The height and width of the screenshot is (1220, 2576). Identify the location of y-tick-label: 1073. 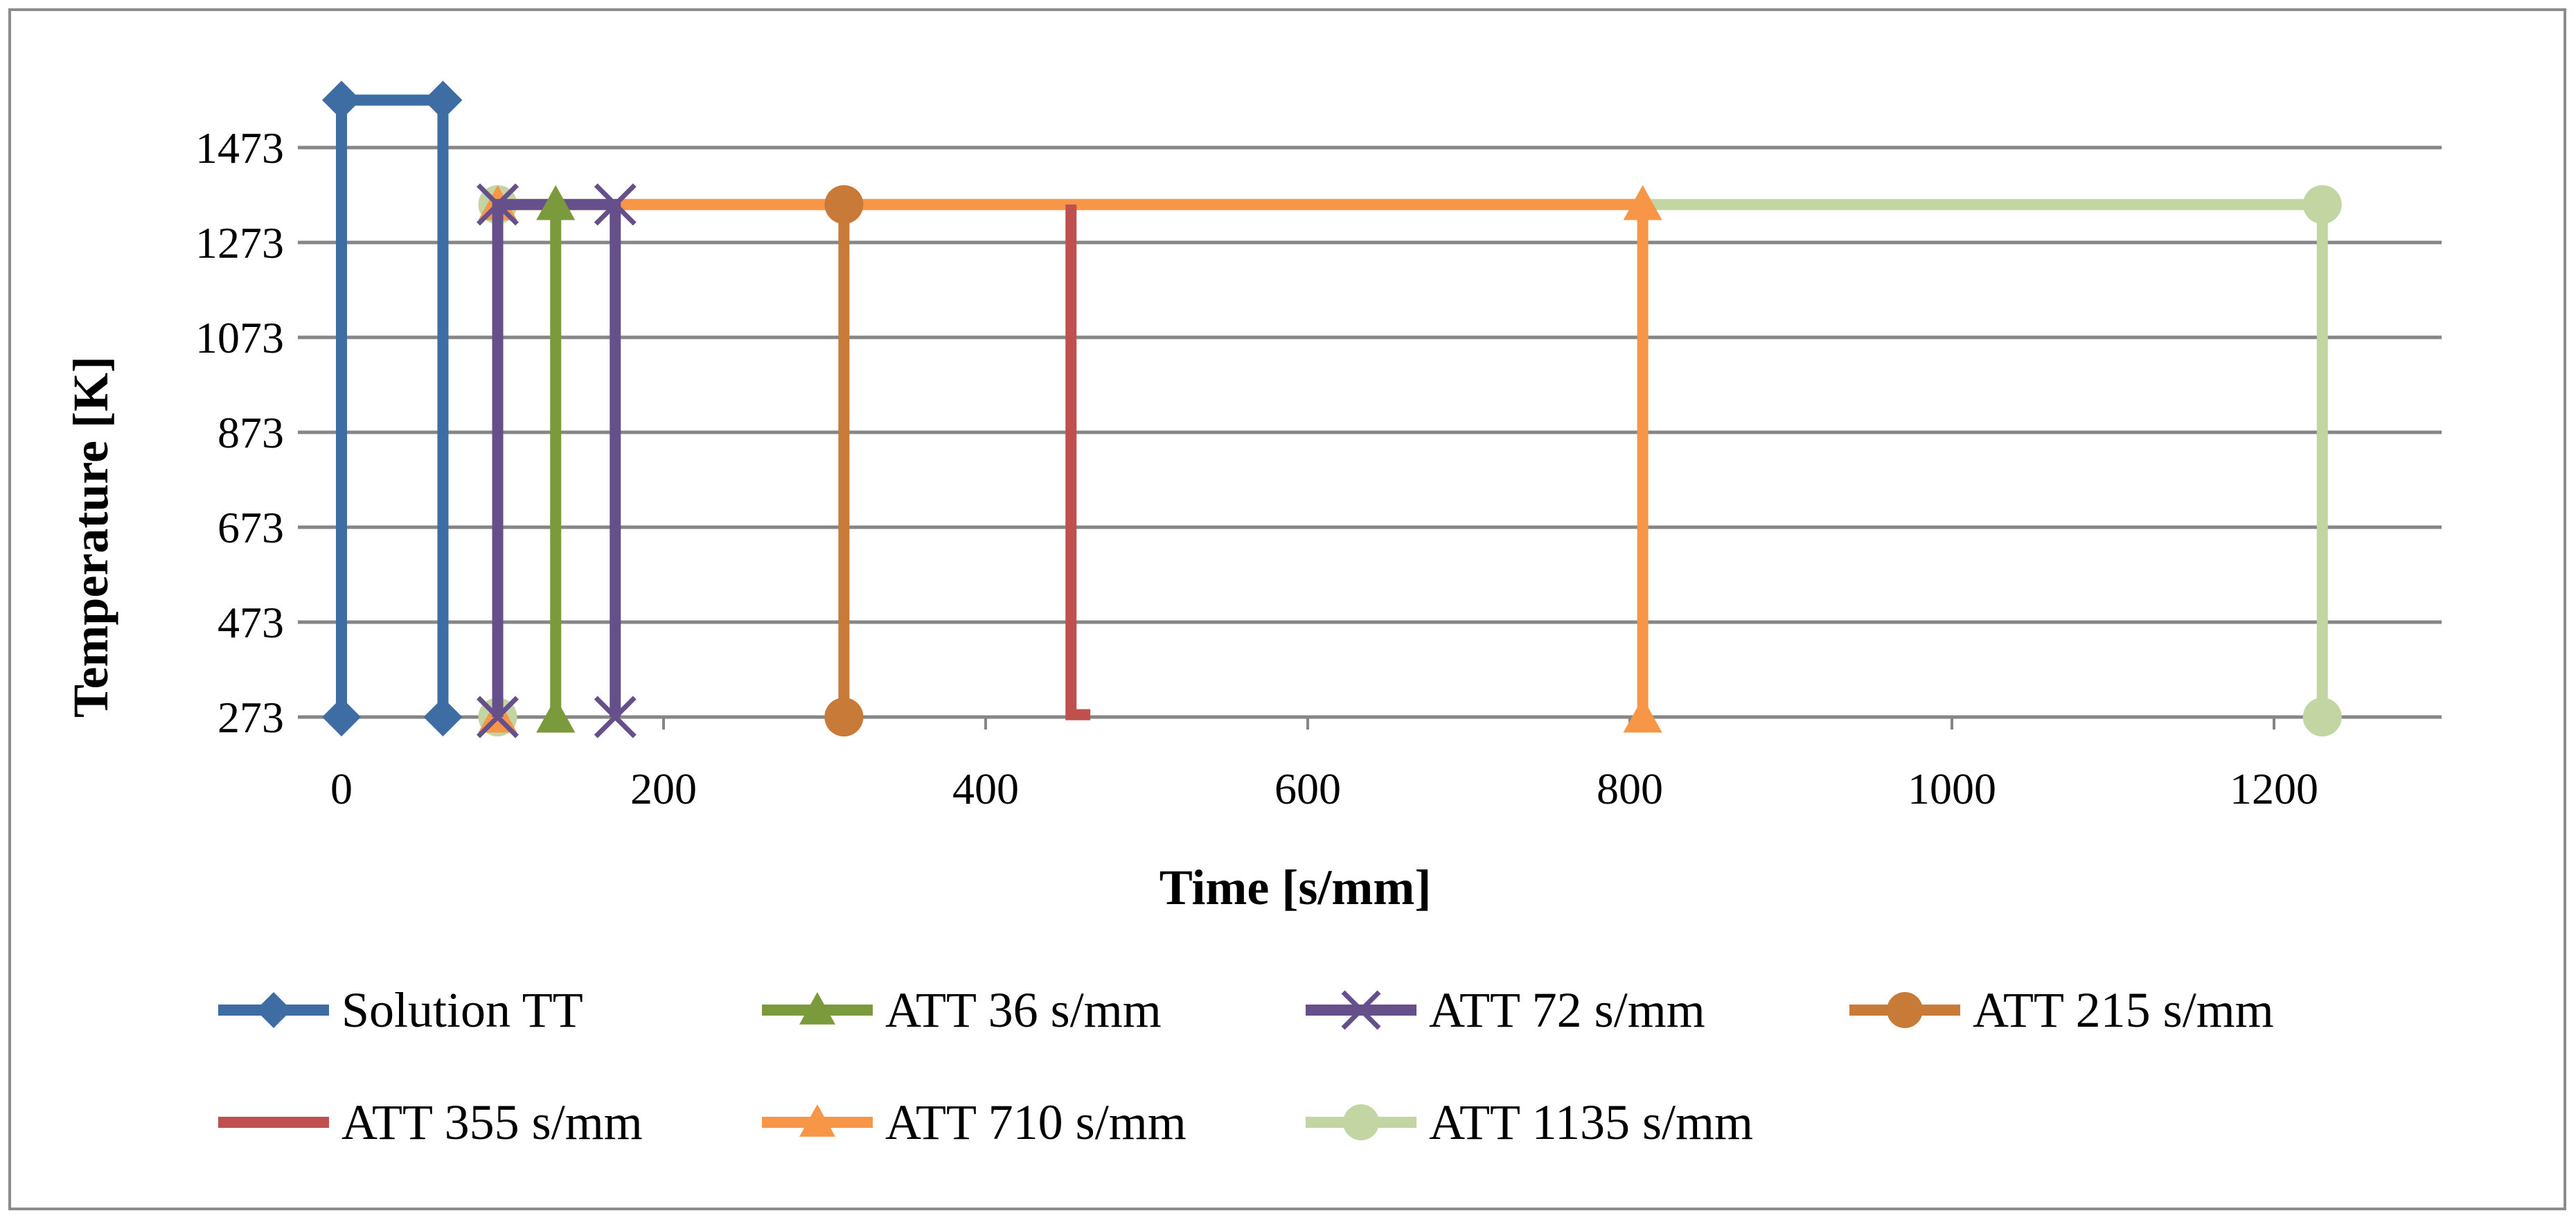
(239, 337).